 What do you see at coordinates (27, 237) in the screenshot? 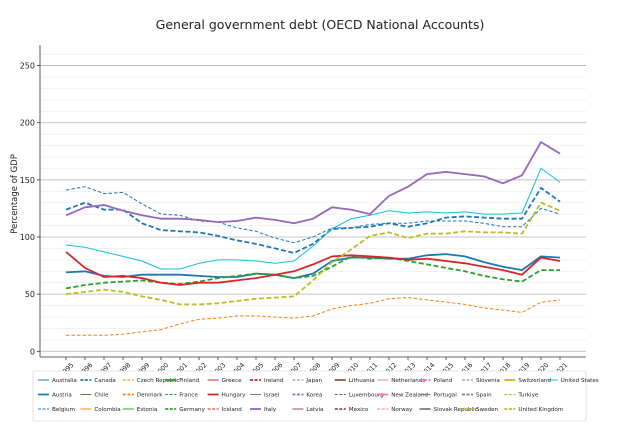
I see `y-tick-label: 100` at bounding box center [27, 237].